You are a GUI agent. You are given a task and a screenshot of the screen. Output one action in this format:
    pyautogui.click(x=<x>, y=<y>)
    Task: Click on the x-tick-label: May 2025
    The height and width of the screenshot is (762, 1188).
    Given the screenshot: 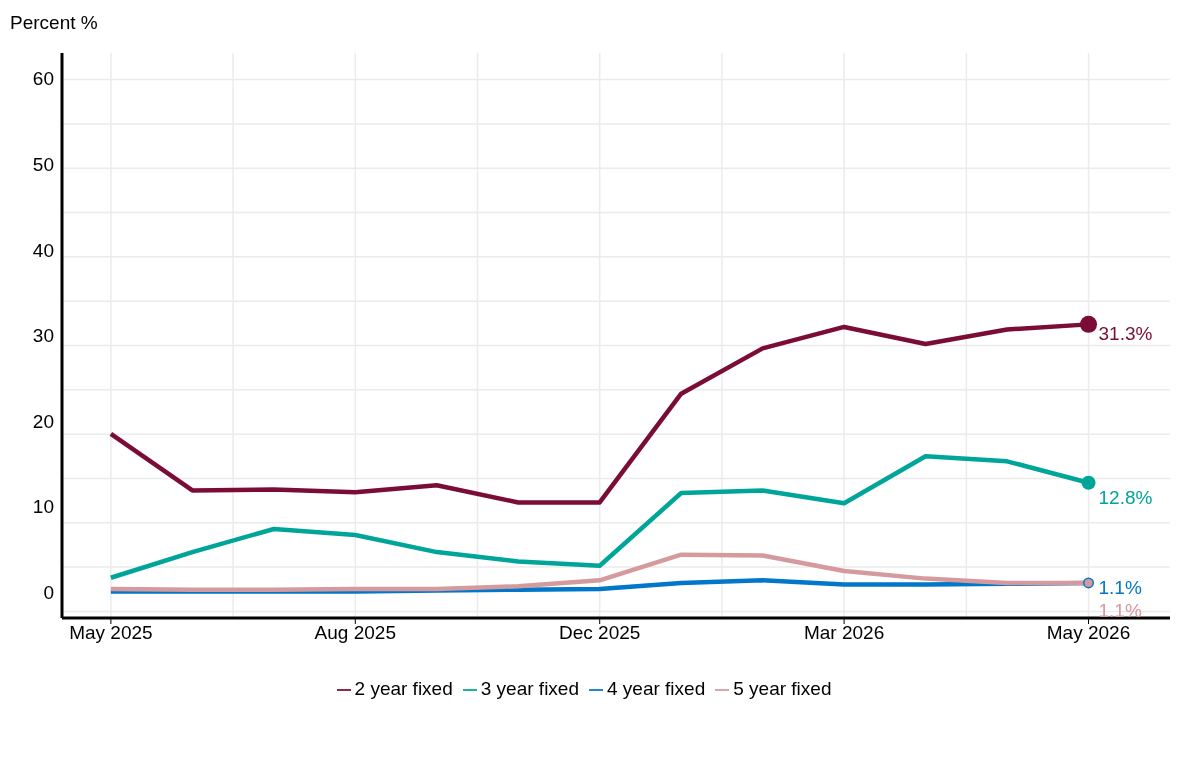 What is the action you would take?
    pyautogui.click(x=111, y=633)
    